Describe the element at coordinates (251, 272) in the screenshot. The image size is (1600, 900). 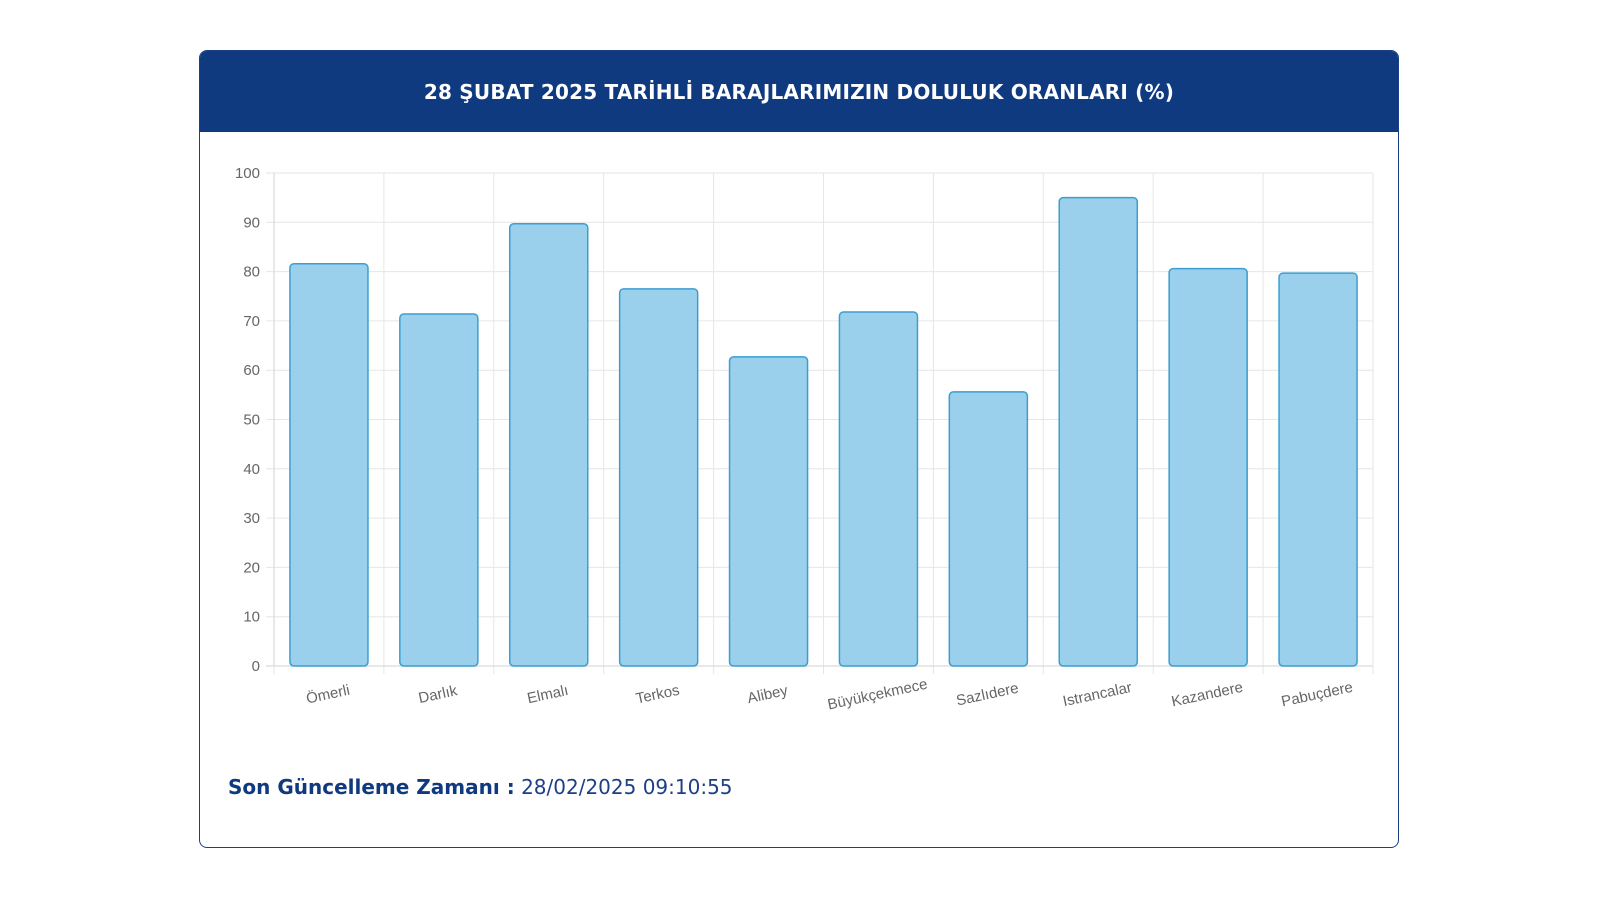
I see `y-tick-label: 80` at that location.